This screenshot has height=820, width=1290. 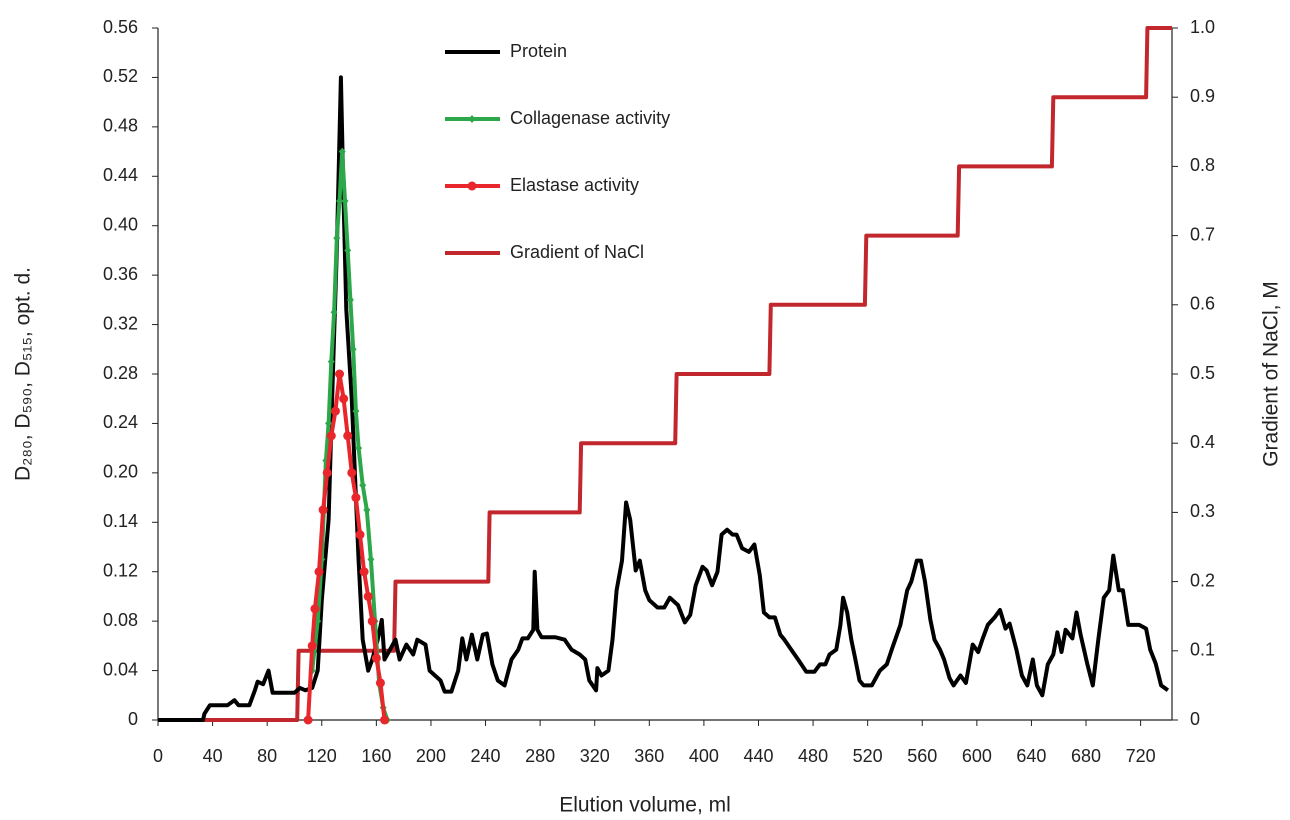 What do you see at coordinates (590, 118) in the screenshot?
I see `legend-label: Collagenase activity` at bounding box center [590, 118].